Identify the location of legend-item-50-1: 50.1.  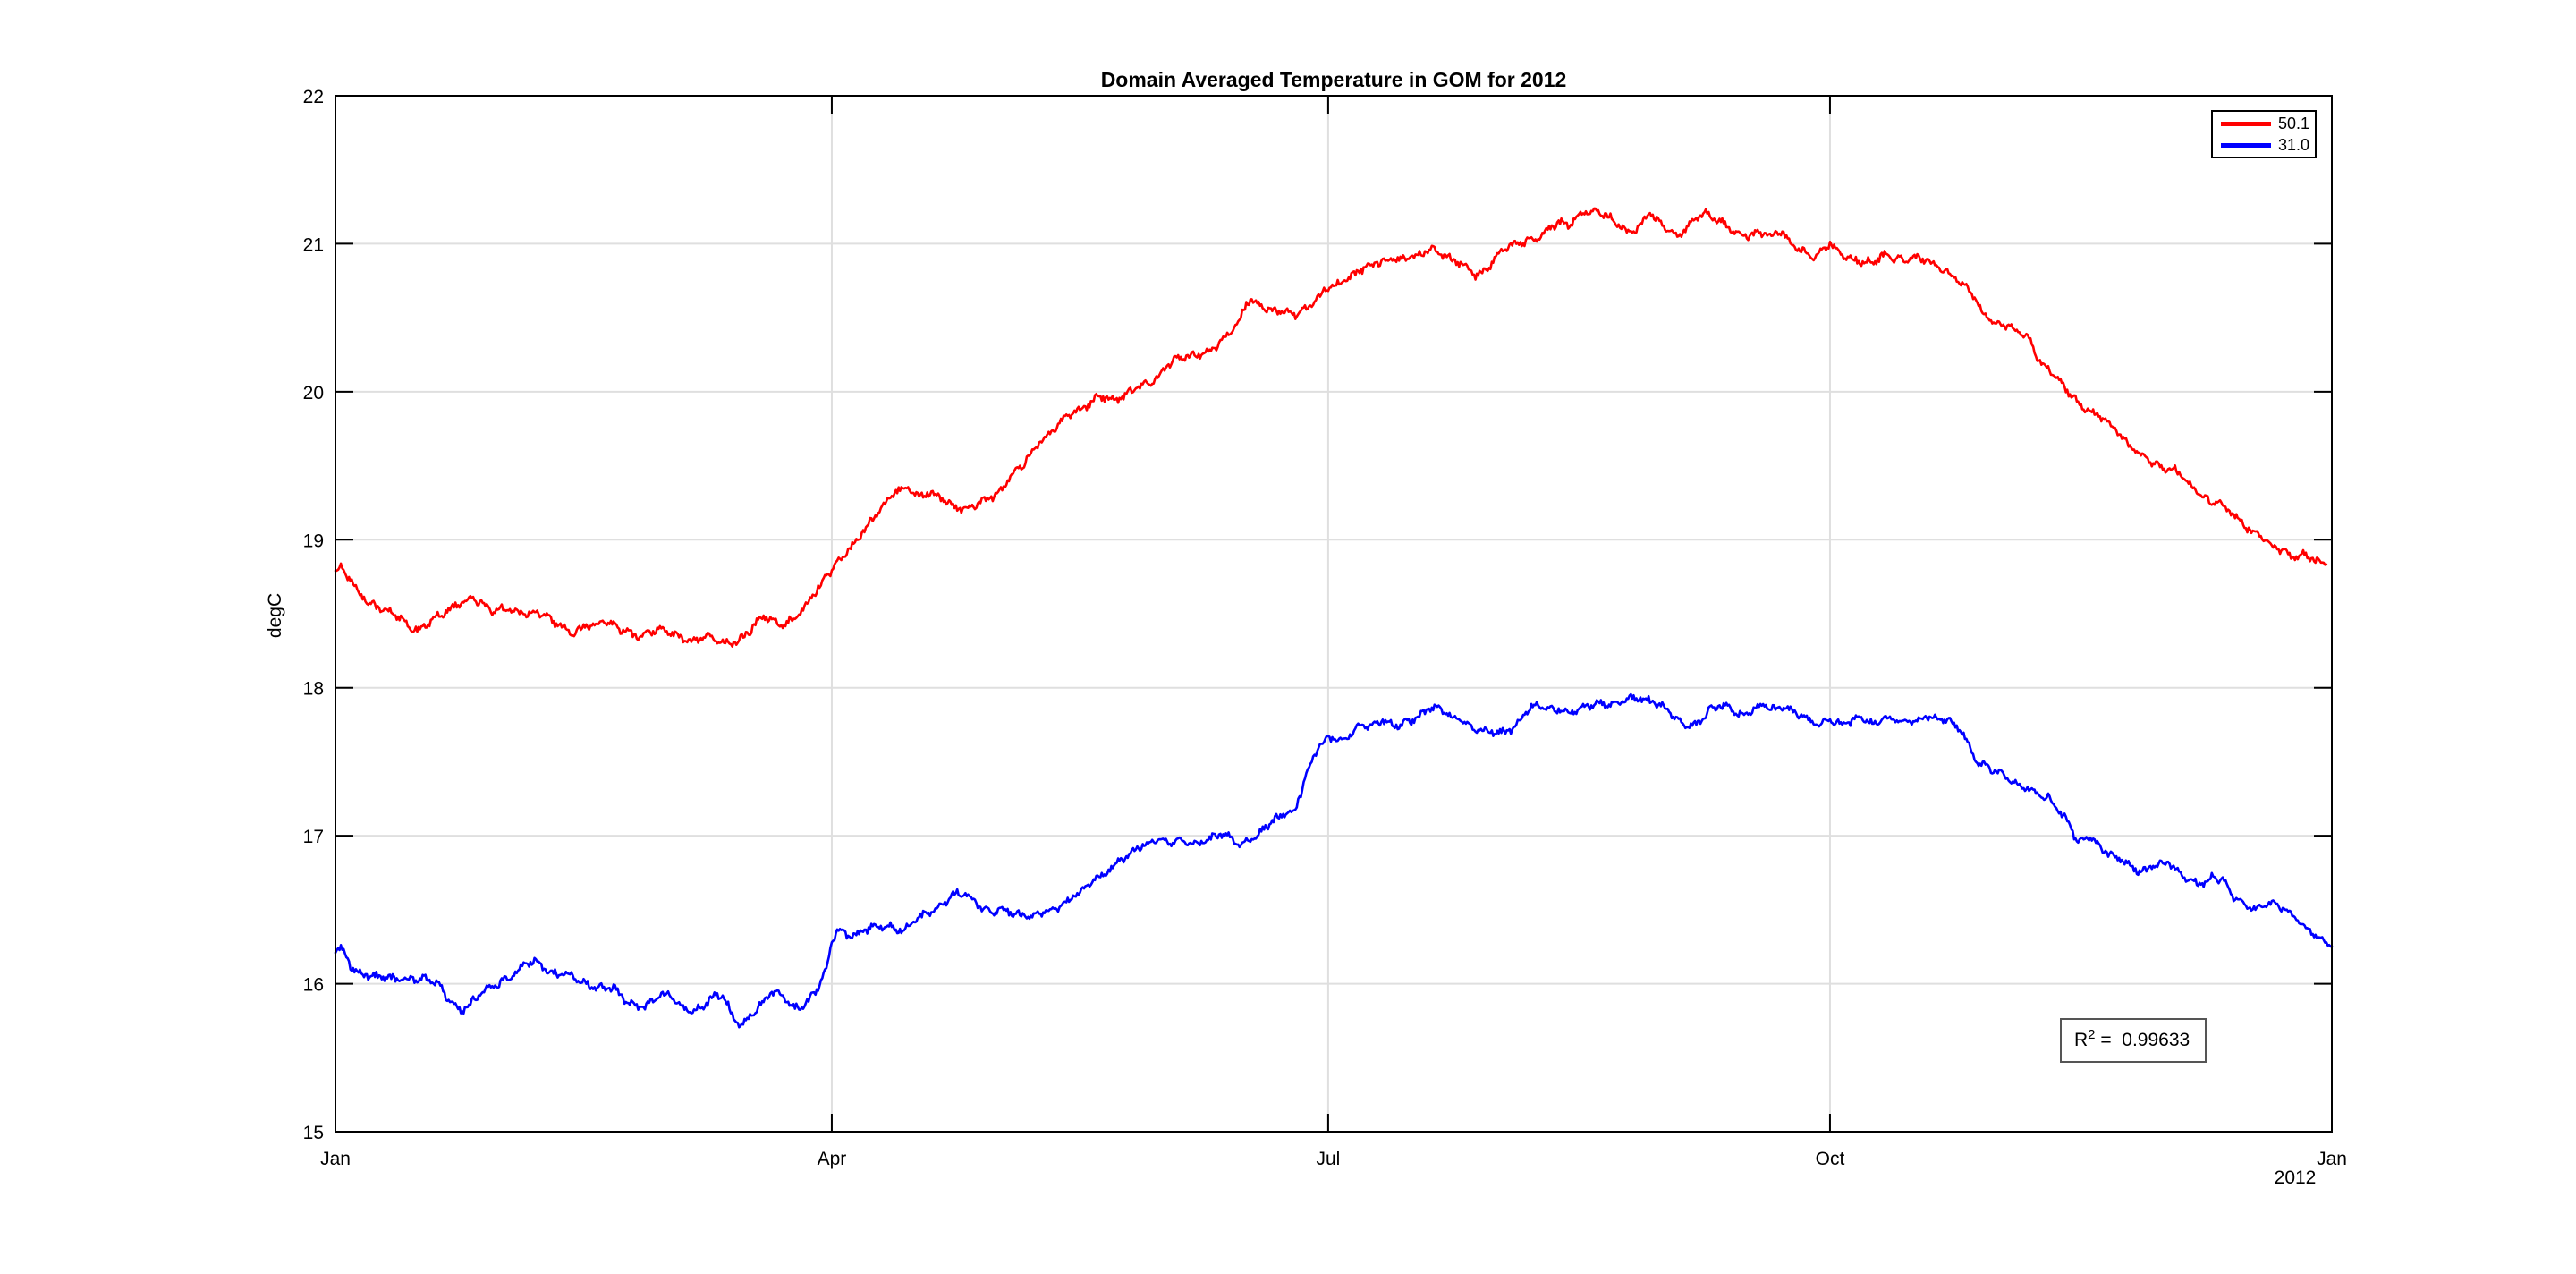
(2264, 123).